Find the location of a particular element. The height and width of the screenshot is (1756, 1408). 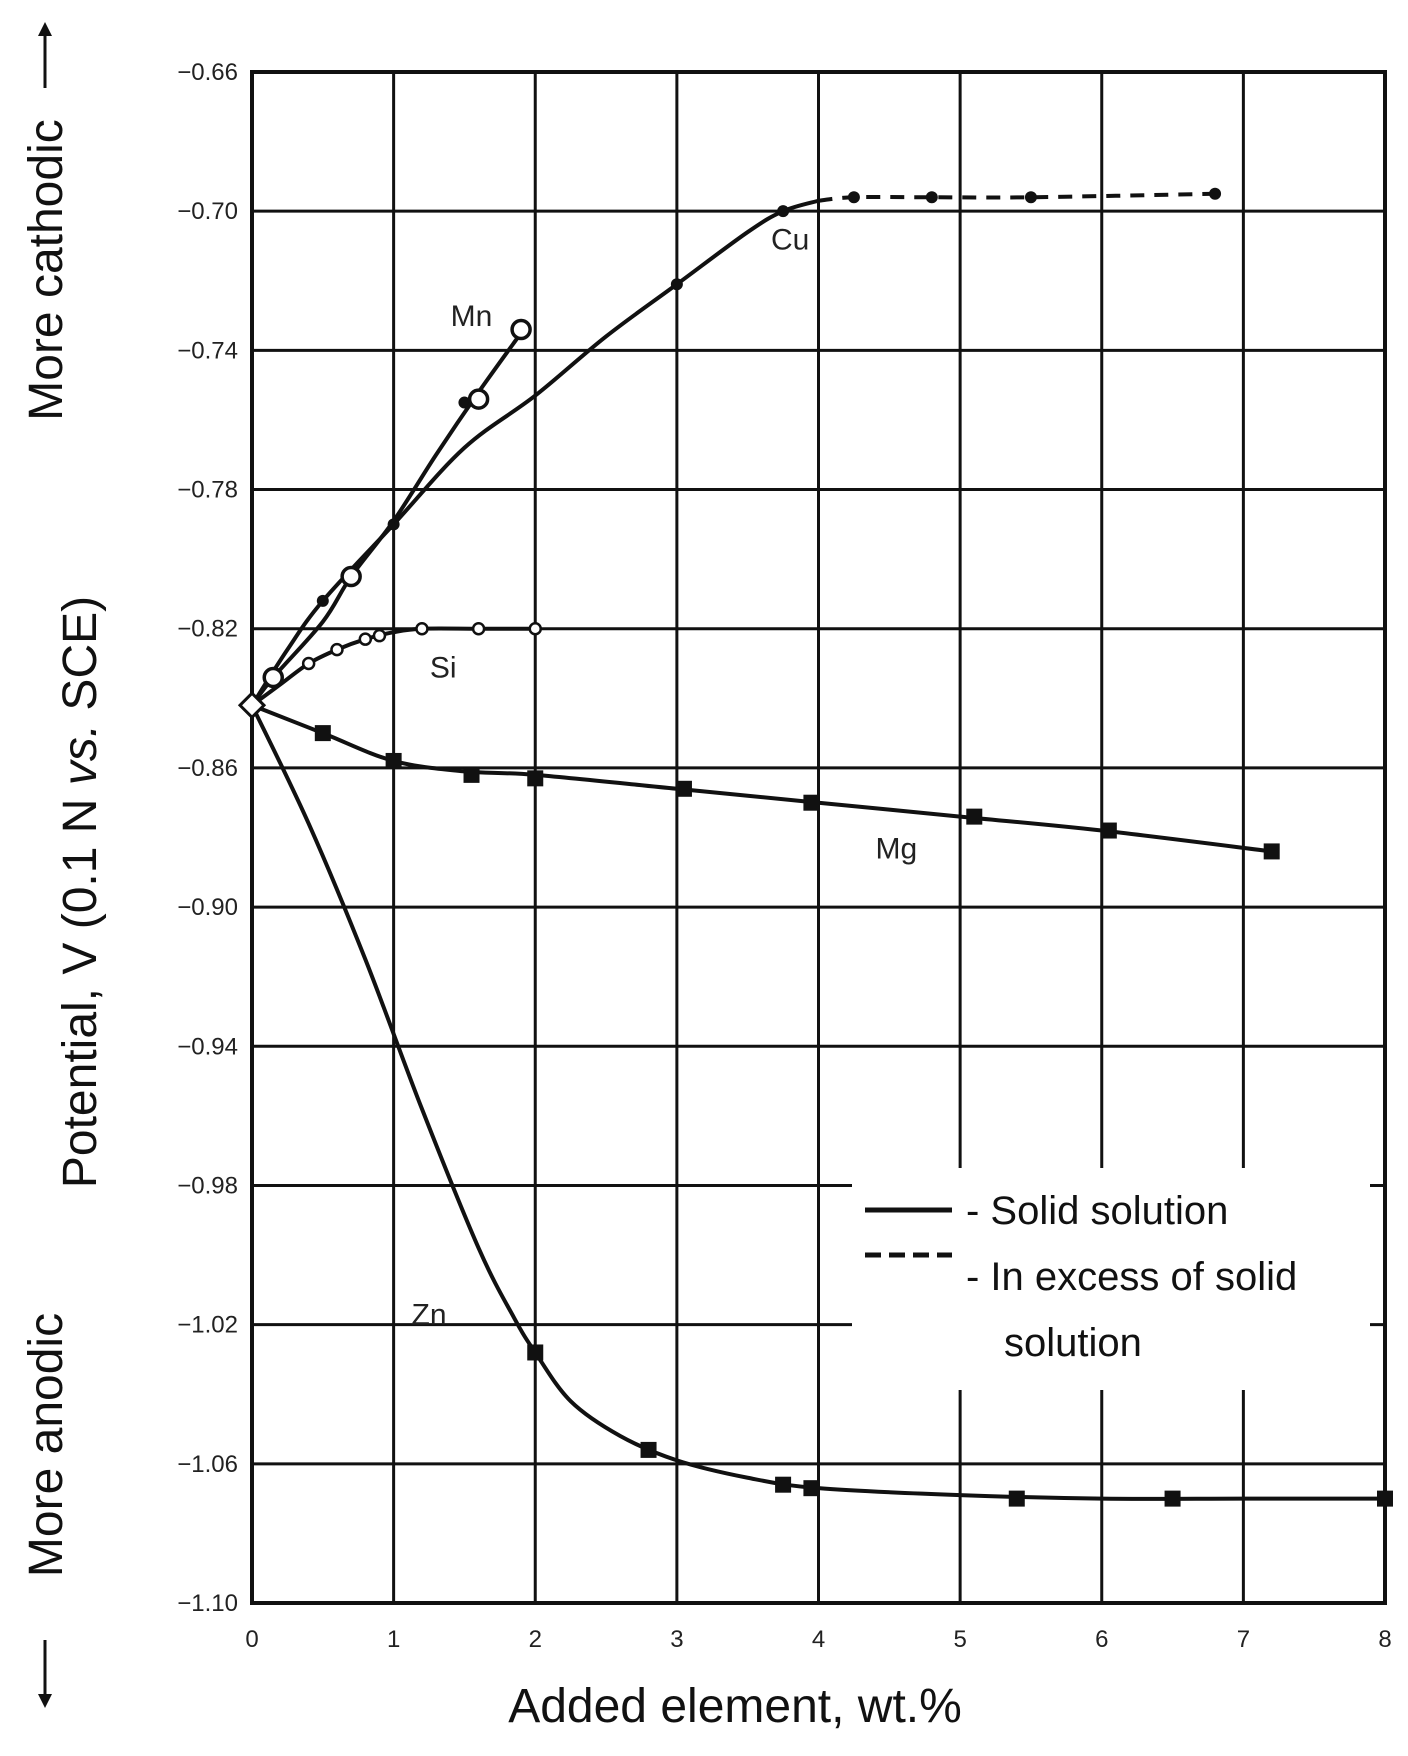

series-label: Mn is located at coordinates (472, 316).